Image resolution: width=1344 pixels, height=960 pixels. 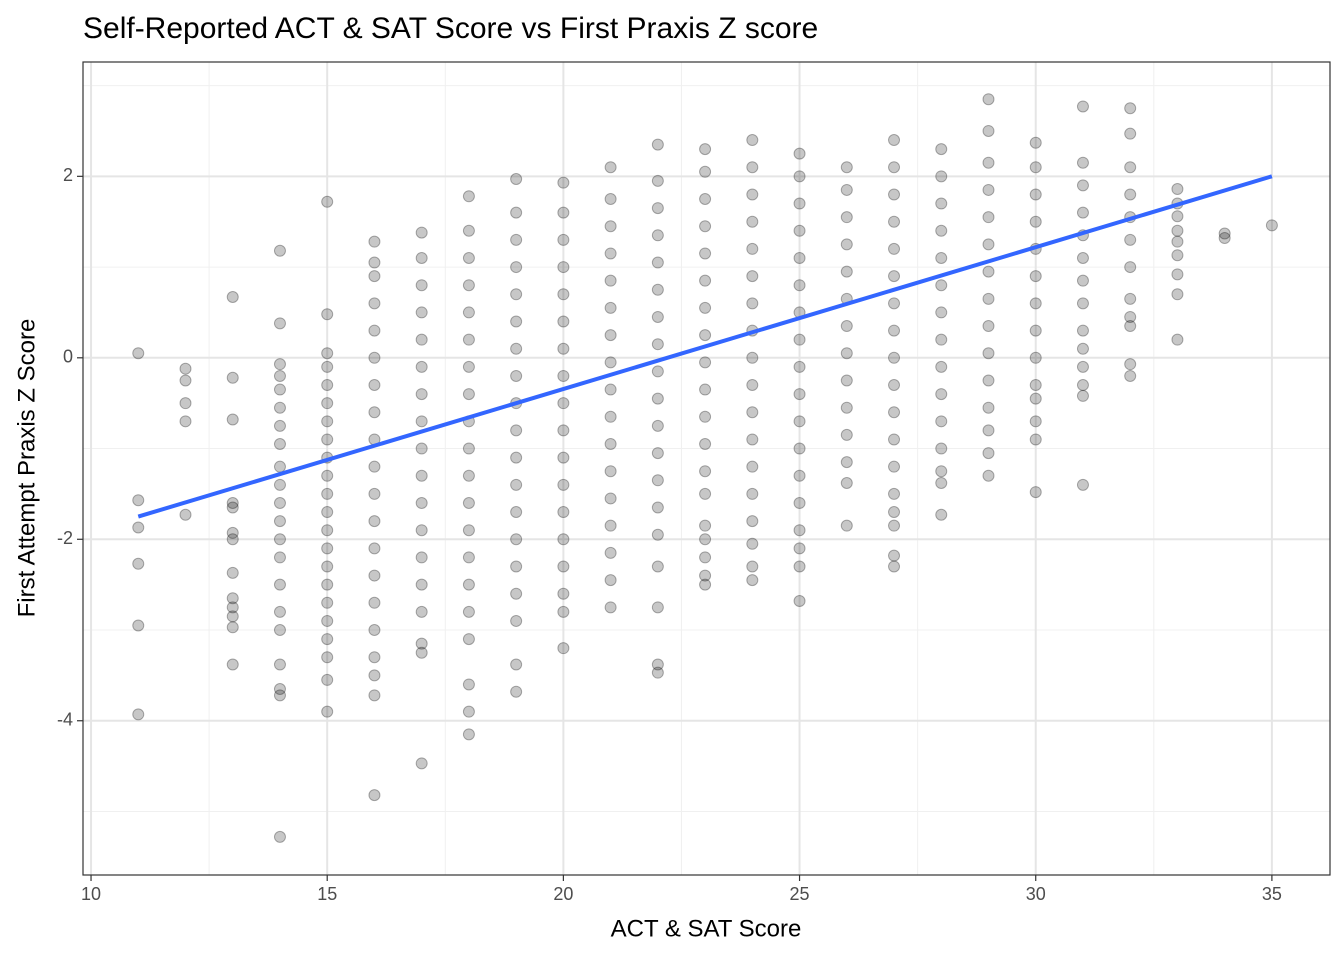 I want to click on y-tick-label: 0, so click(x=68, y=357).